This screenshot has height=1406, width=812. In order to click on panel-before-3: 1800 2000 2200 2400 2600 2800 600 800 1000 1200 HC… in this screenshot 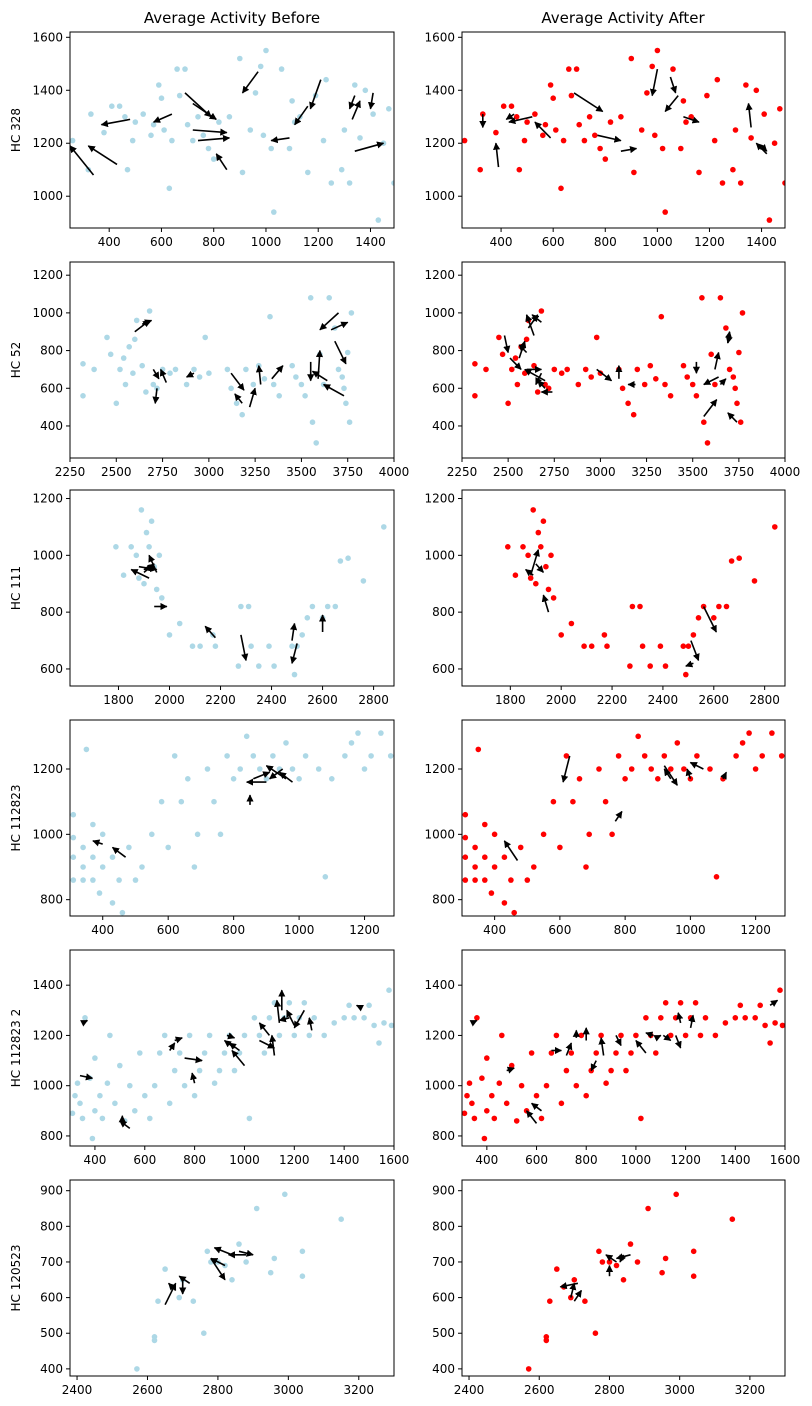, I will do `click(202, 598)`.